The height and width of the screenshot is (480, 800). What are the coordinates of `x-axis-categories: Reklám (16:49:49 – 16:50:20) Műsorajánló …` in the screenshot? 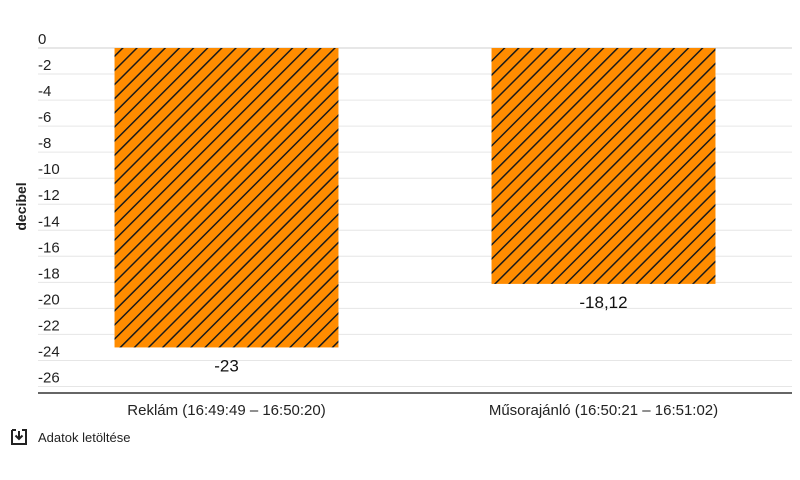 It's located at (422, 410).